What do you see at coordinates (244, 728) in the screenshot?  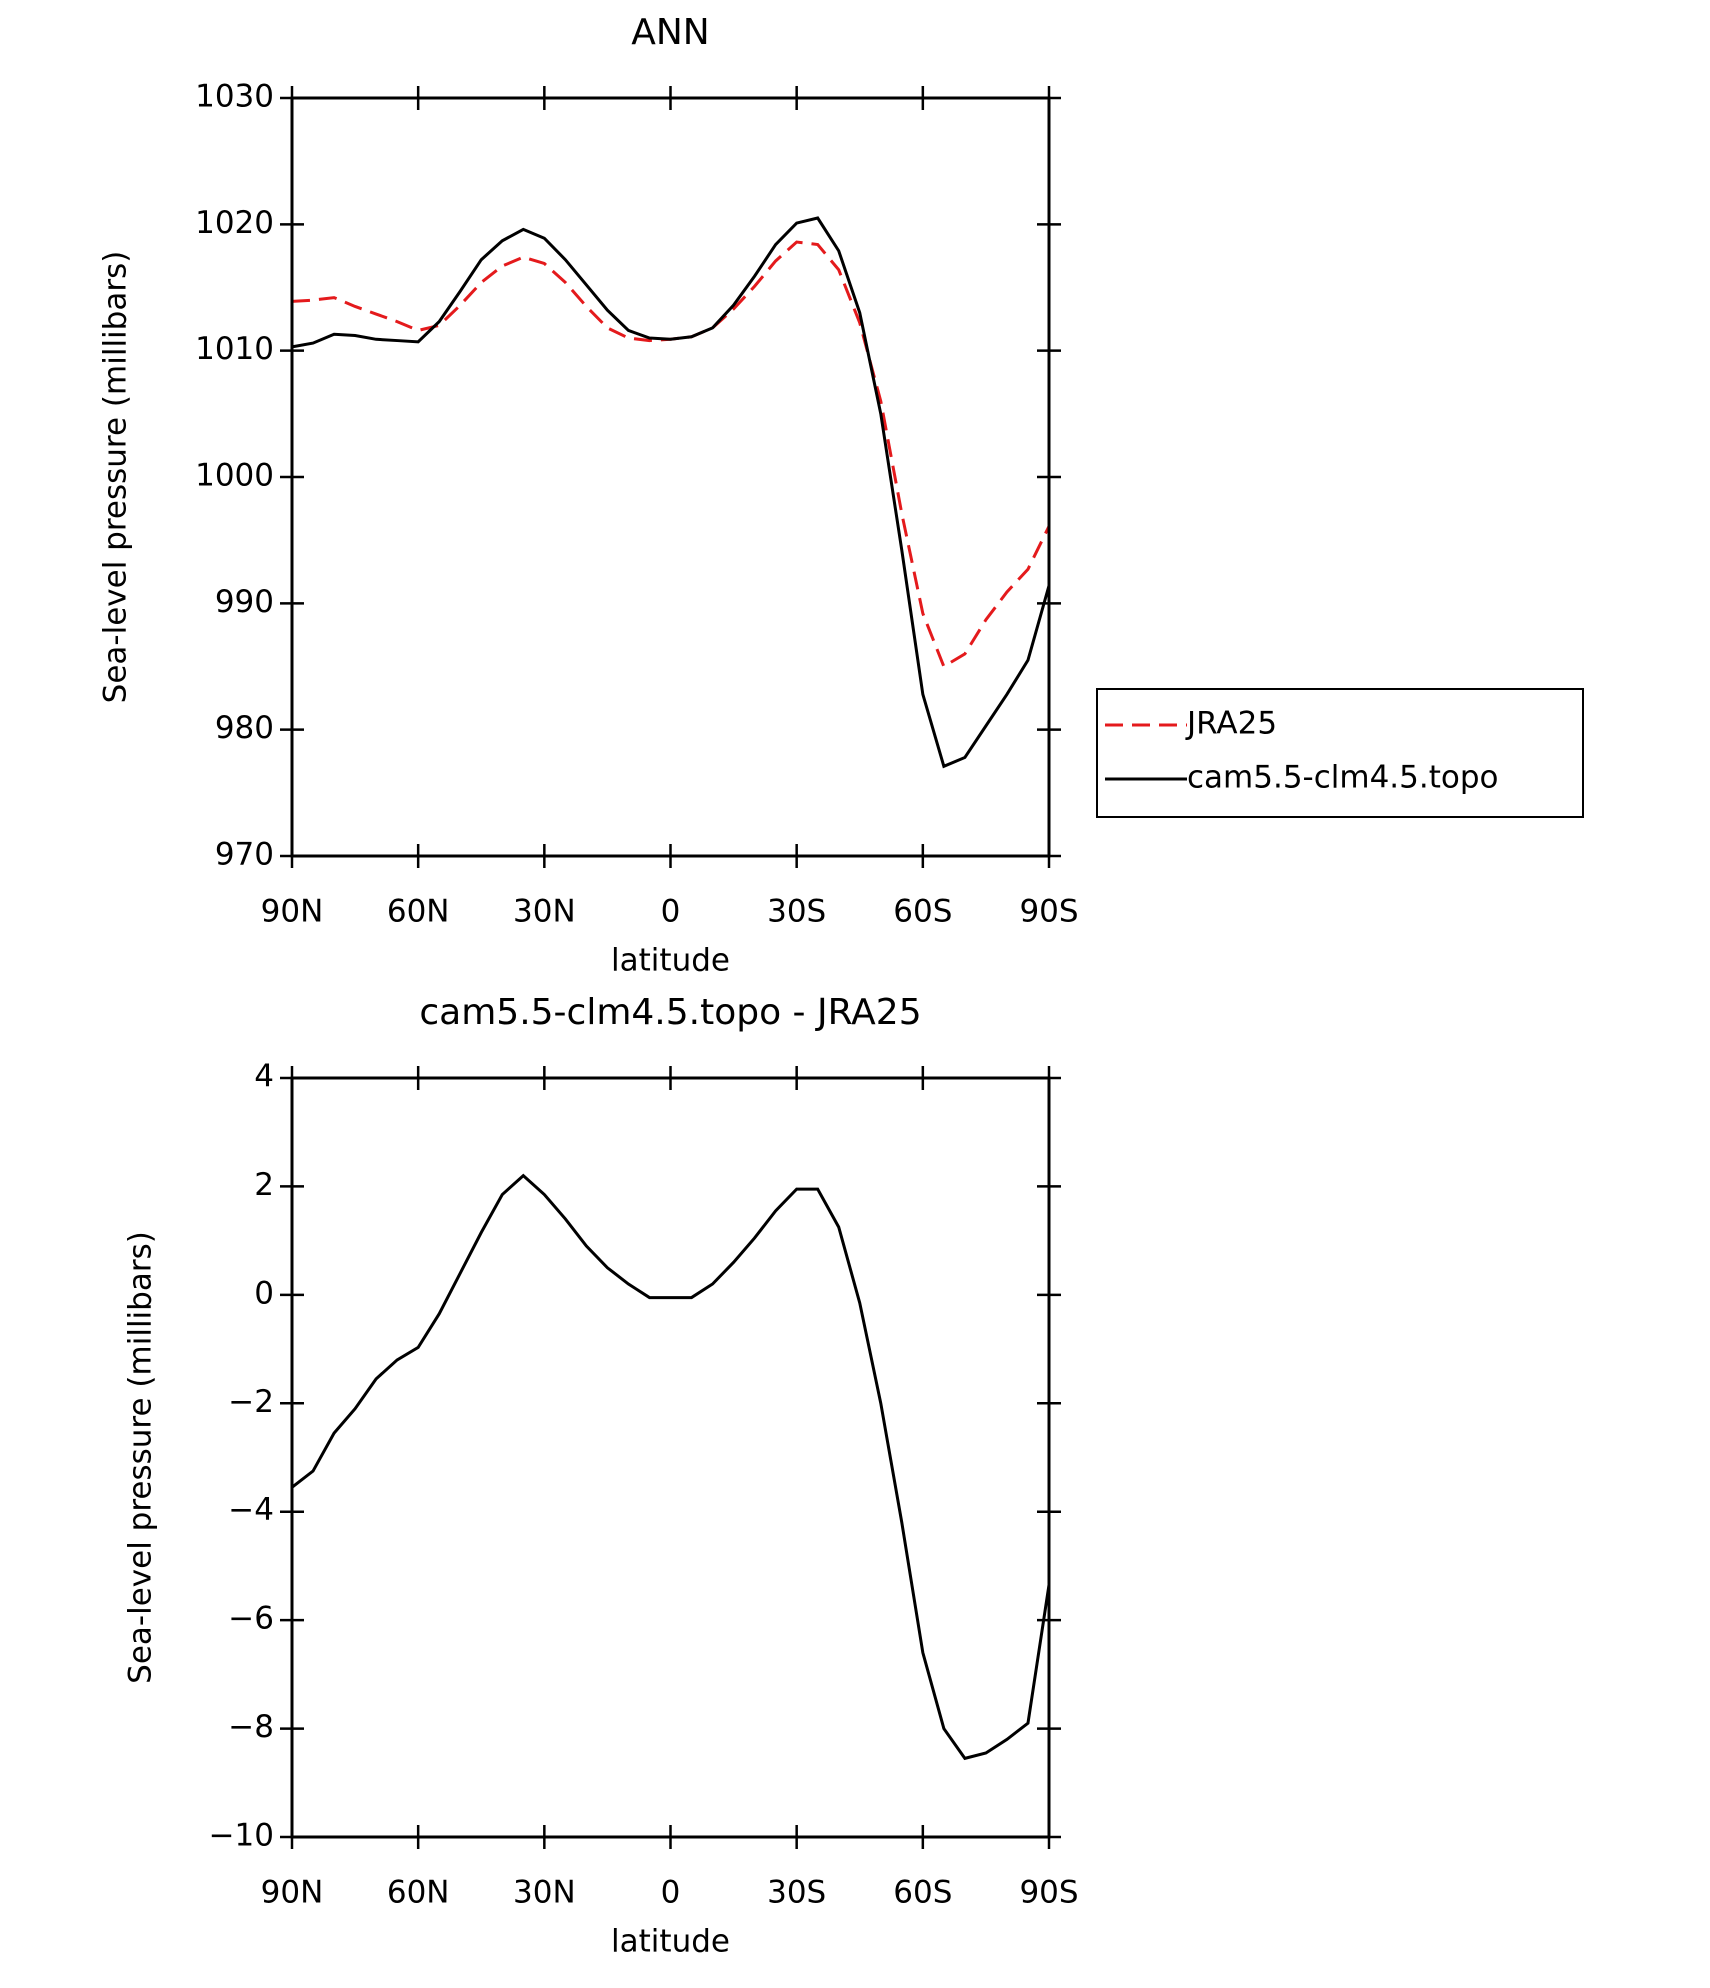 I see `y-tick-label: 980` at bounding box center [244, 728].